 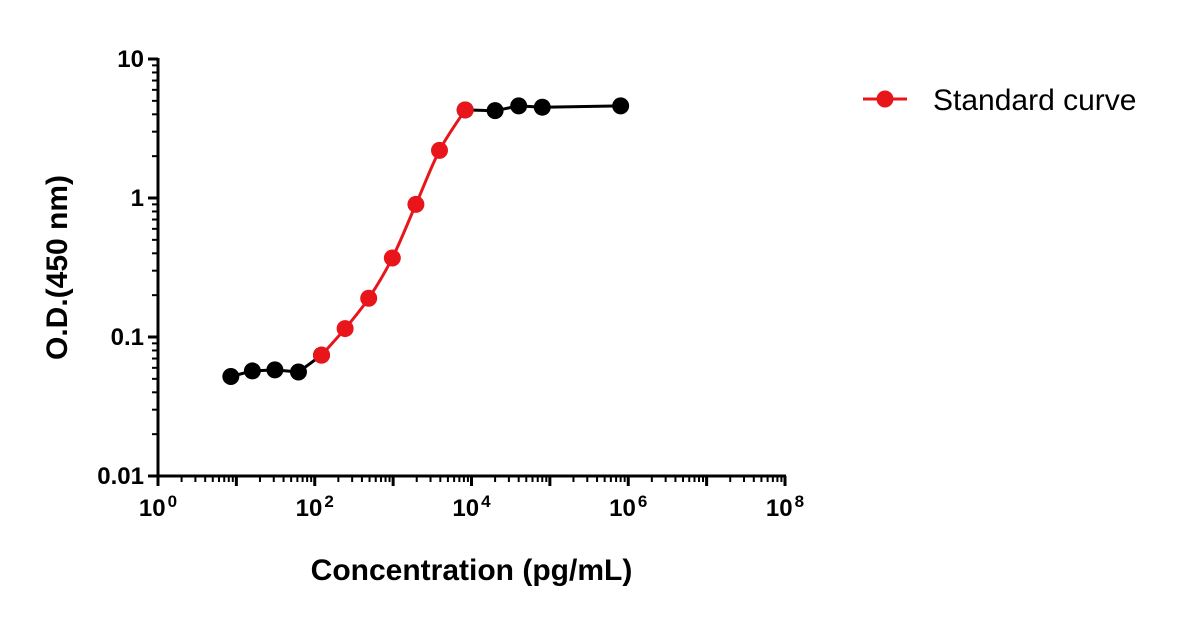 I want to click on series-lines, so click(x=425, y=241).